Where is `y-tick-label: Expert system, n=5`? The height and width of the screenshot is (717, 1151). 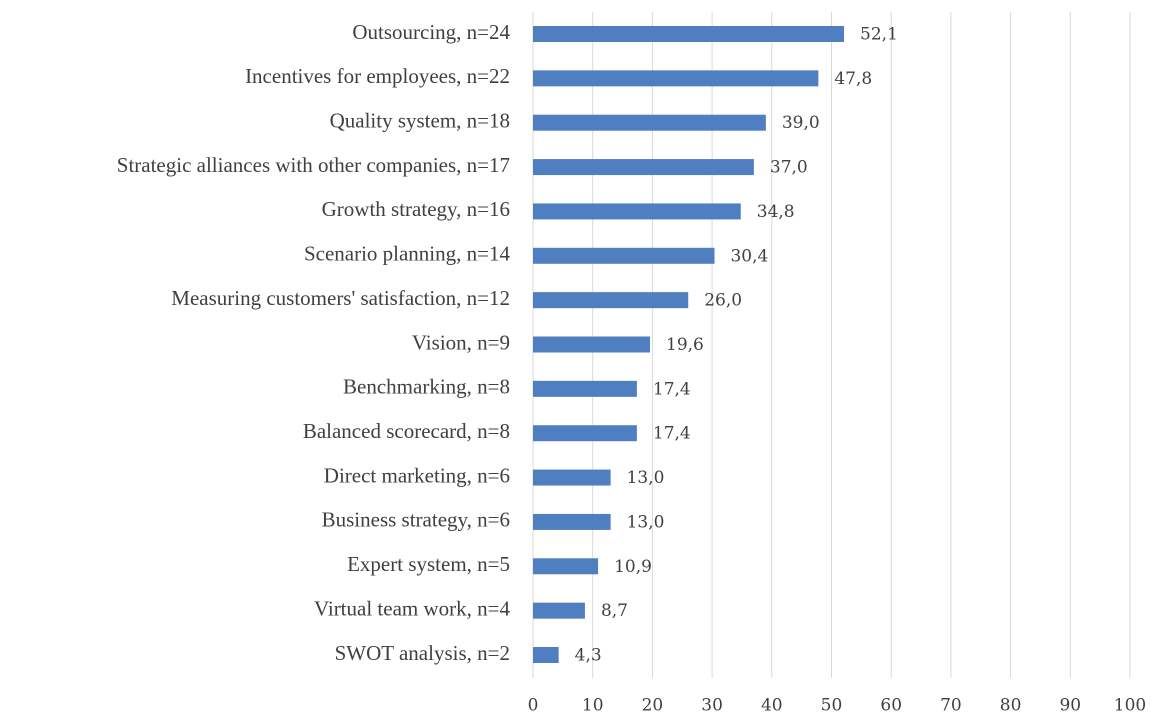 y-tick-label: Expert system, n=5 is located at coordinates (428, 564).